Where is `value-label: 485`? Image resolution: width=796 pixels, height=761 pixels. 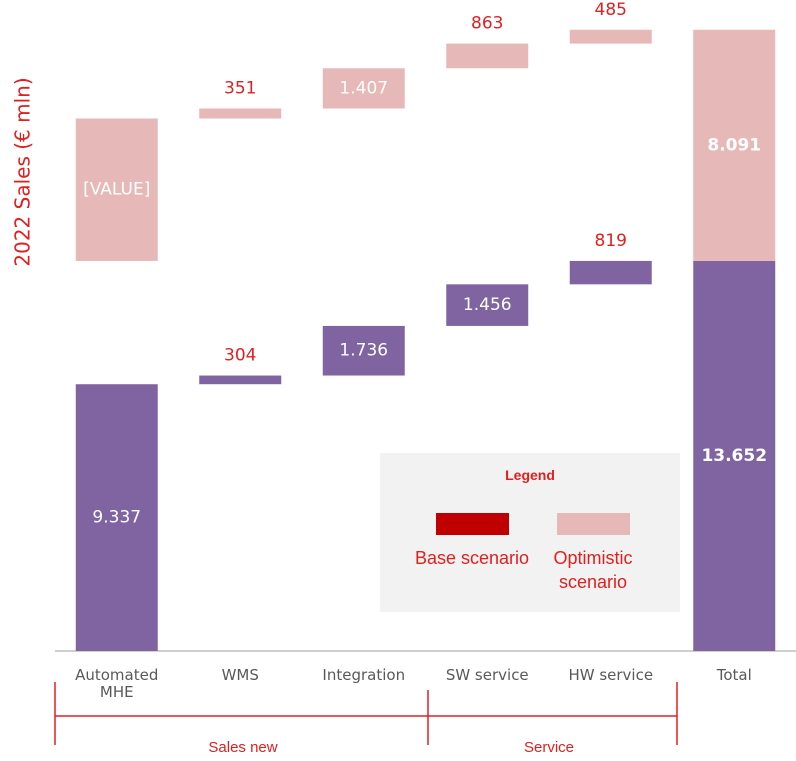
value-label: 485 is located at coordinates (611, 10).